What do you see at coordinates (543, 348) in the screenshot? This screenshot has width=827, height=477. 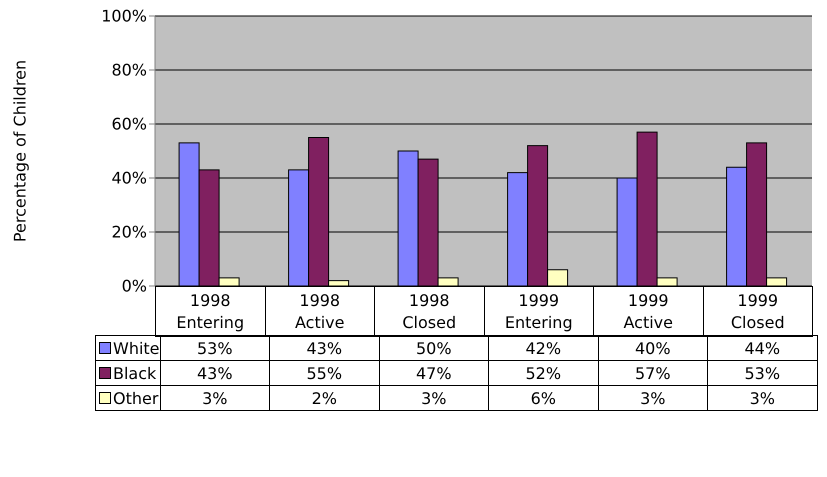 I see `data-label: 42%` at bounding box center [543, 348].